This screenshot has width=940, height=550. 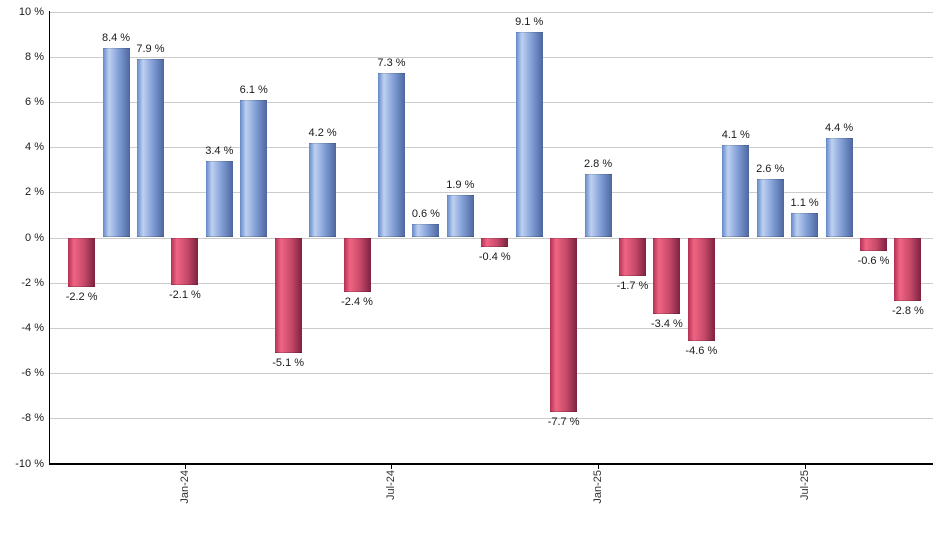 What do you see at coordinates (116, 37) in the screenshot?
I see `bar-value-label: 8.4 %` at bounding box center [116, 37].